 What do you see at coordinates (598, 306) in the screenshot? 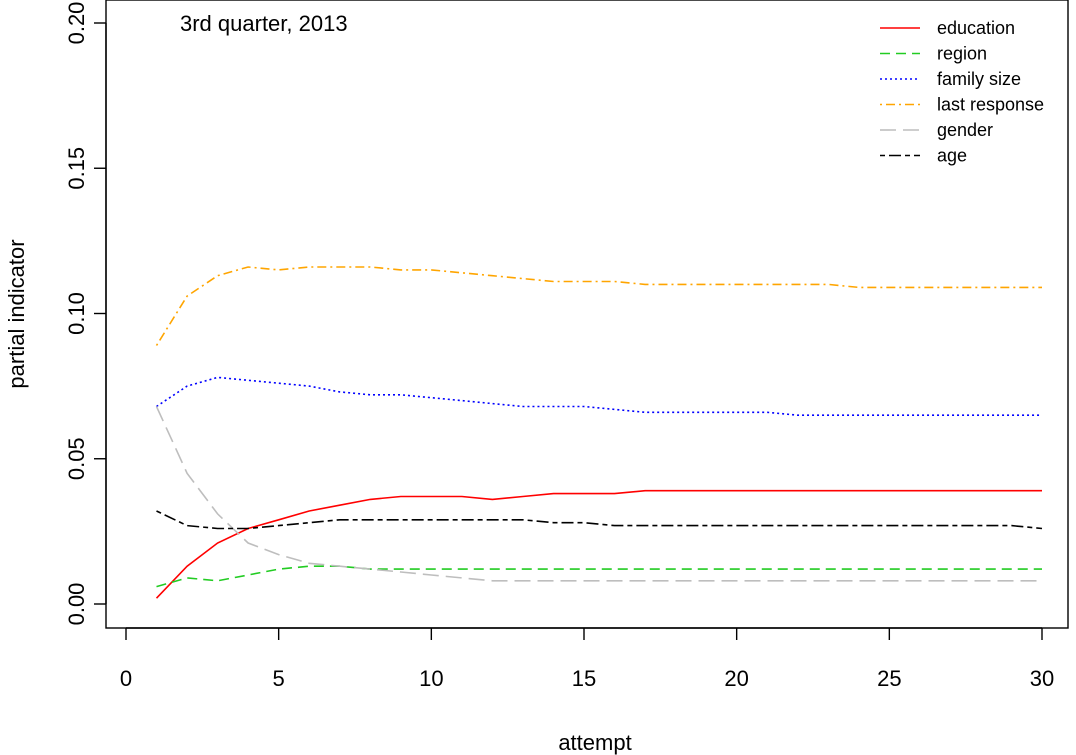
I see `series-line-last-response` at bounding box center [598, 306].